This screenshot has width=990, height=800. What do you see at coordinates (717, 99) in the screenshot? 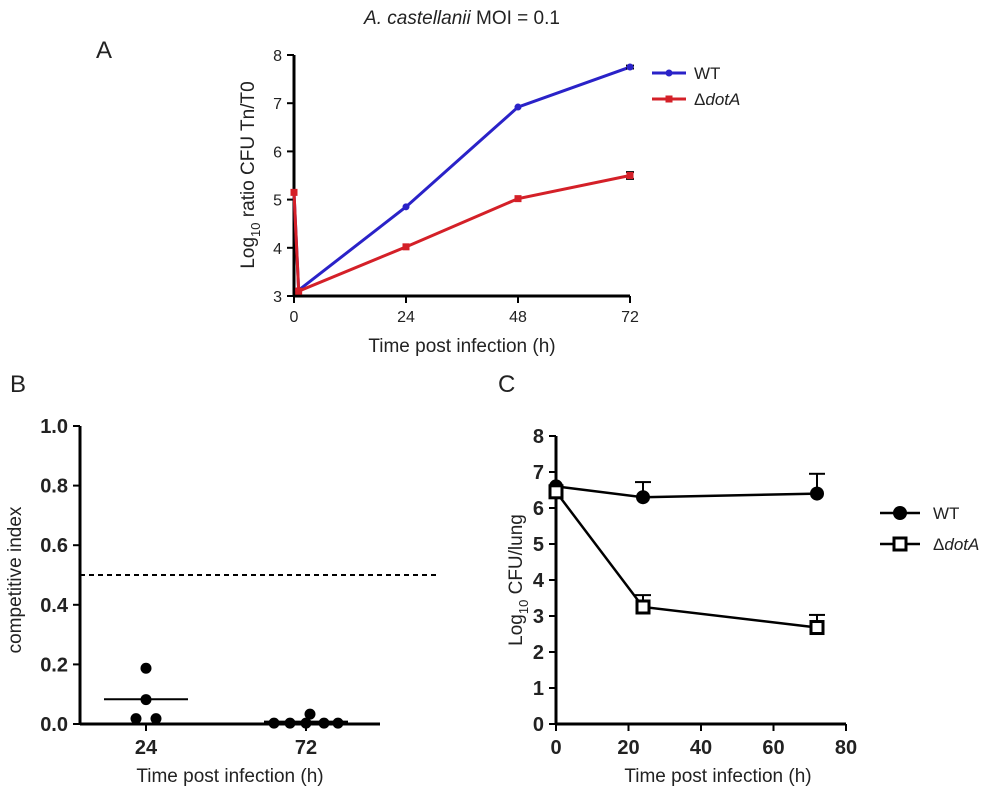
I see `panel-a-legend-label: ΔdotA` at bounding box center [717, 99].